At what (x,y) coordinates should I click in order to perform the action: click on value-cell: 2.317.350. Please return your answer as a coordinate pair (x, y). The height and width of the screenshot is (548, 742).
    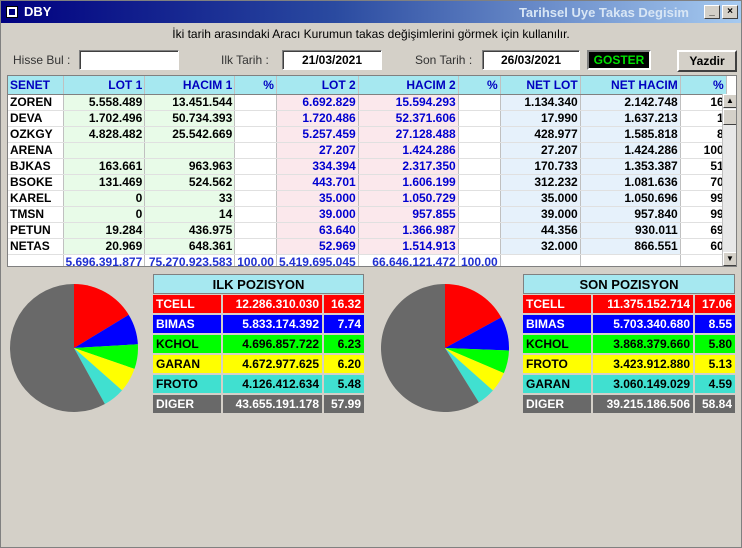
    Looking at the image, I should click on (408, 166).